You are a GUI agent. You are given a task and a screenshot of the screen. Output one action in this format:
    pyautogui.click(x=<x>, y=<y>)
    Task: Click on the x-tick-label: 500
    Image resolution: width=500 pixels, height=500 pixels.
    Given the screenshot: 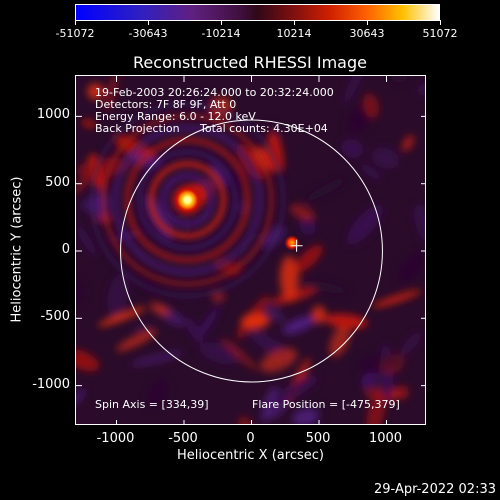 What is the action you would take?
    pyautogui.click(x=318, y=438)
    